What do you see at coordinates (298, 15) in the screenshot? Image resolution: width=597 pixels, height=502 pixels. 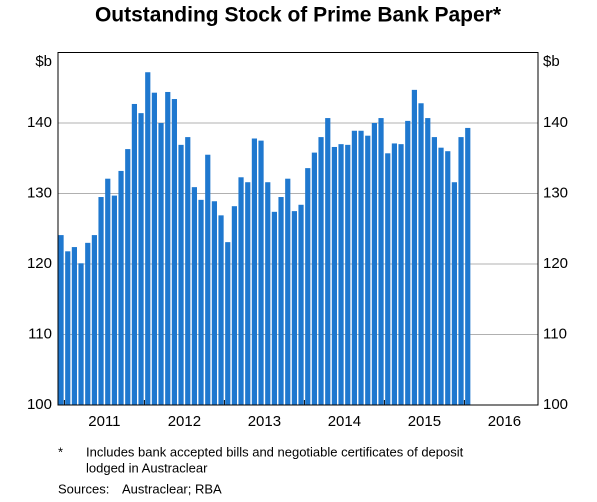 I see `chart-title: Outstanding Stock of Prime Bank Paper*` at bounding box center [298, 15].